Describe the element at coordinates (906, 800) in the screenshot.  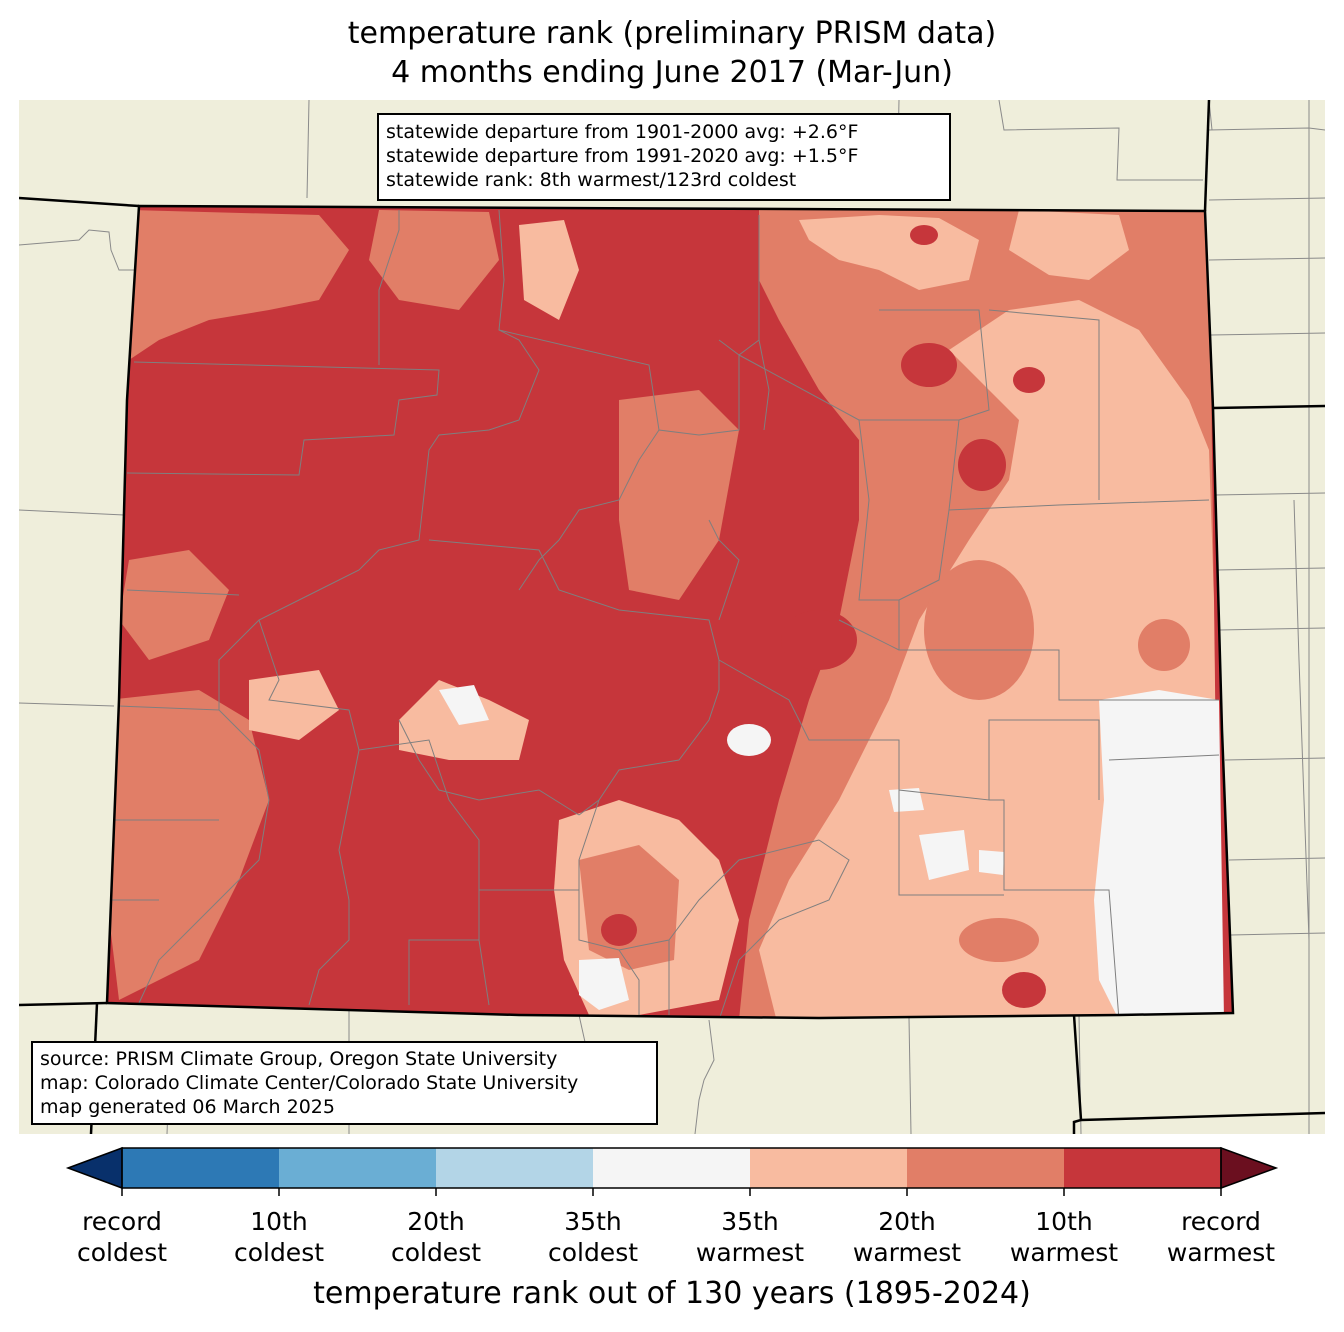
I see `region-near-normal-se3` at that location.